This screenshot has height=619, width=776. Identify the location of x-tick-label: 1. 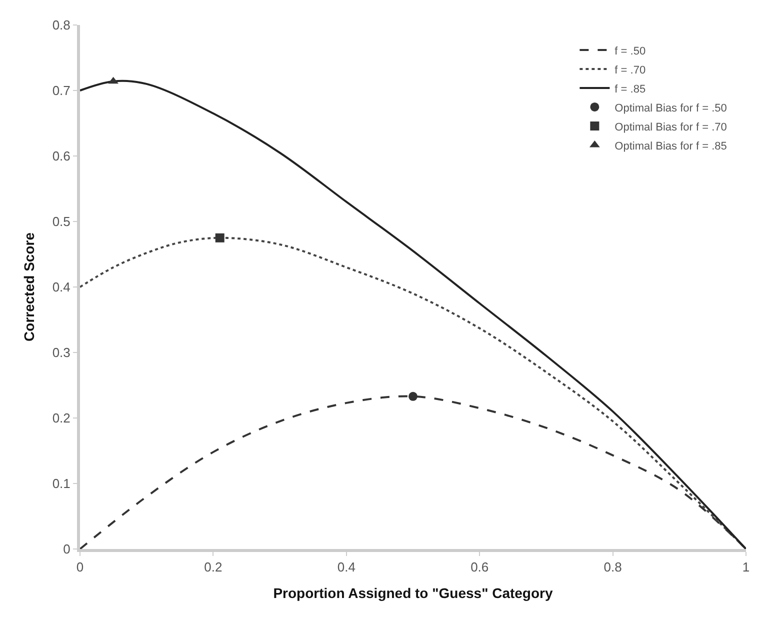
(746, 567).